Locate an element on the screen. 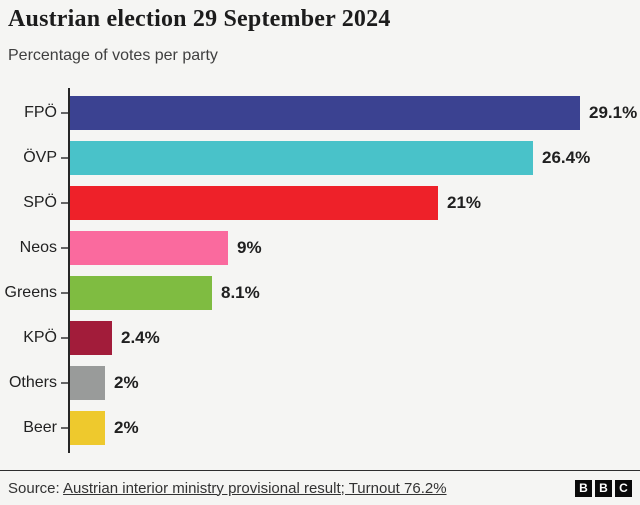 The width and height of the screenshot is (640, 505). bar-kpö is located at coordinates (91, 338).